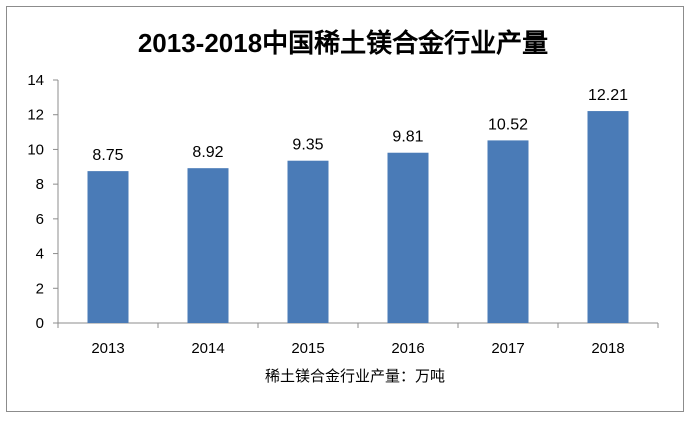  I want to click on y-tick-label: 2, so click(40, 288).